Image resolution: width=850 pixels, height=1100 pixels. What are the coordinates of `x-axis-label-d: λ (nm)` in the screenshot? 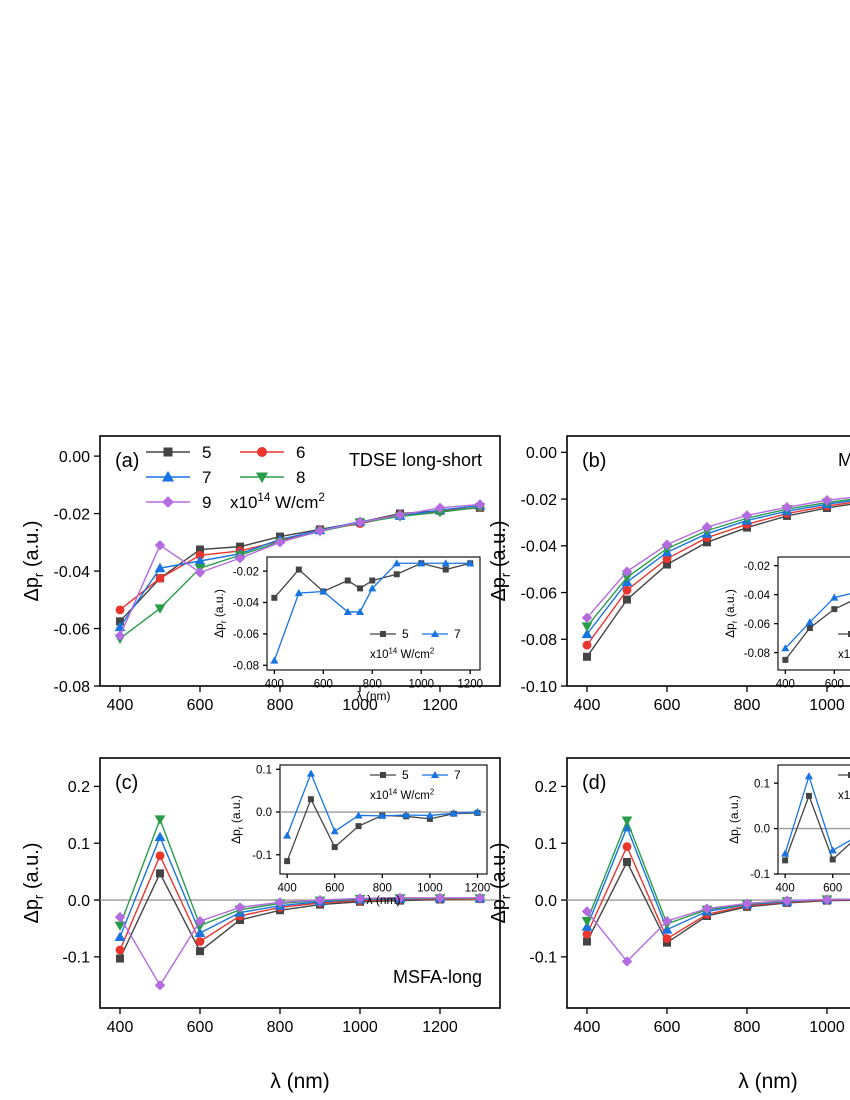 It's located at (768, 1081).